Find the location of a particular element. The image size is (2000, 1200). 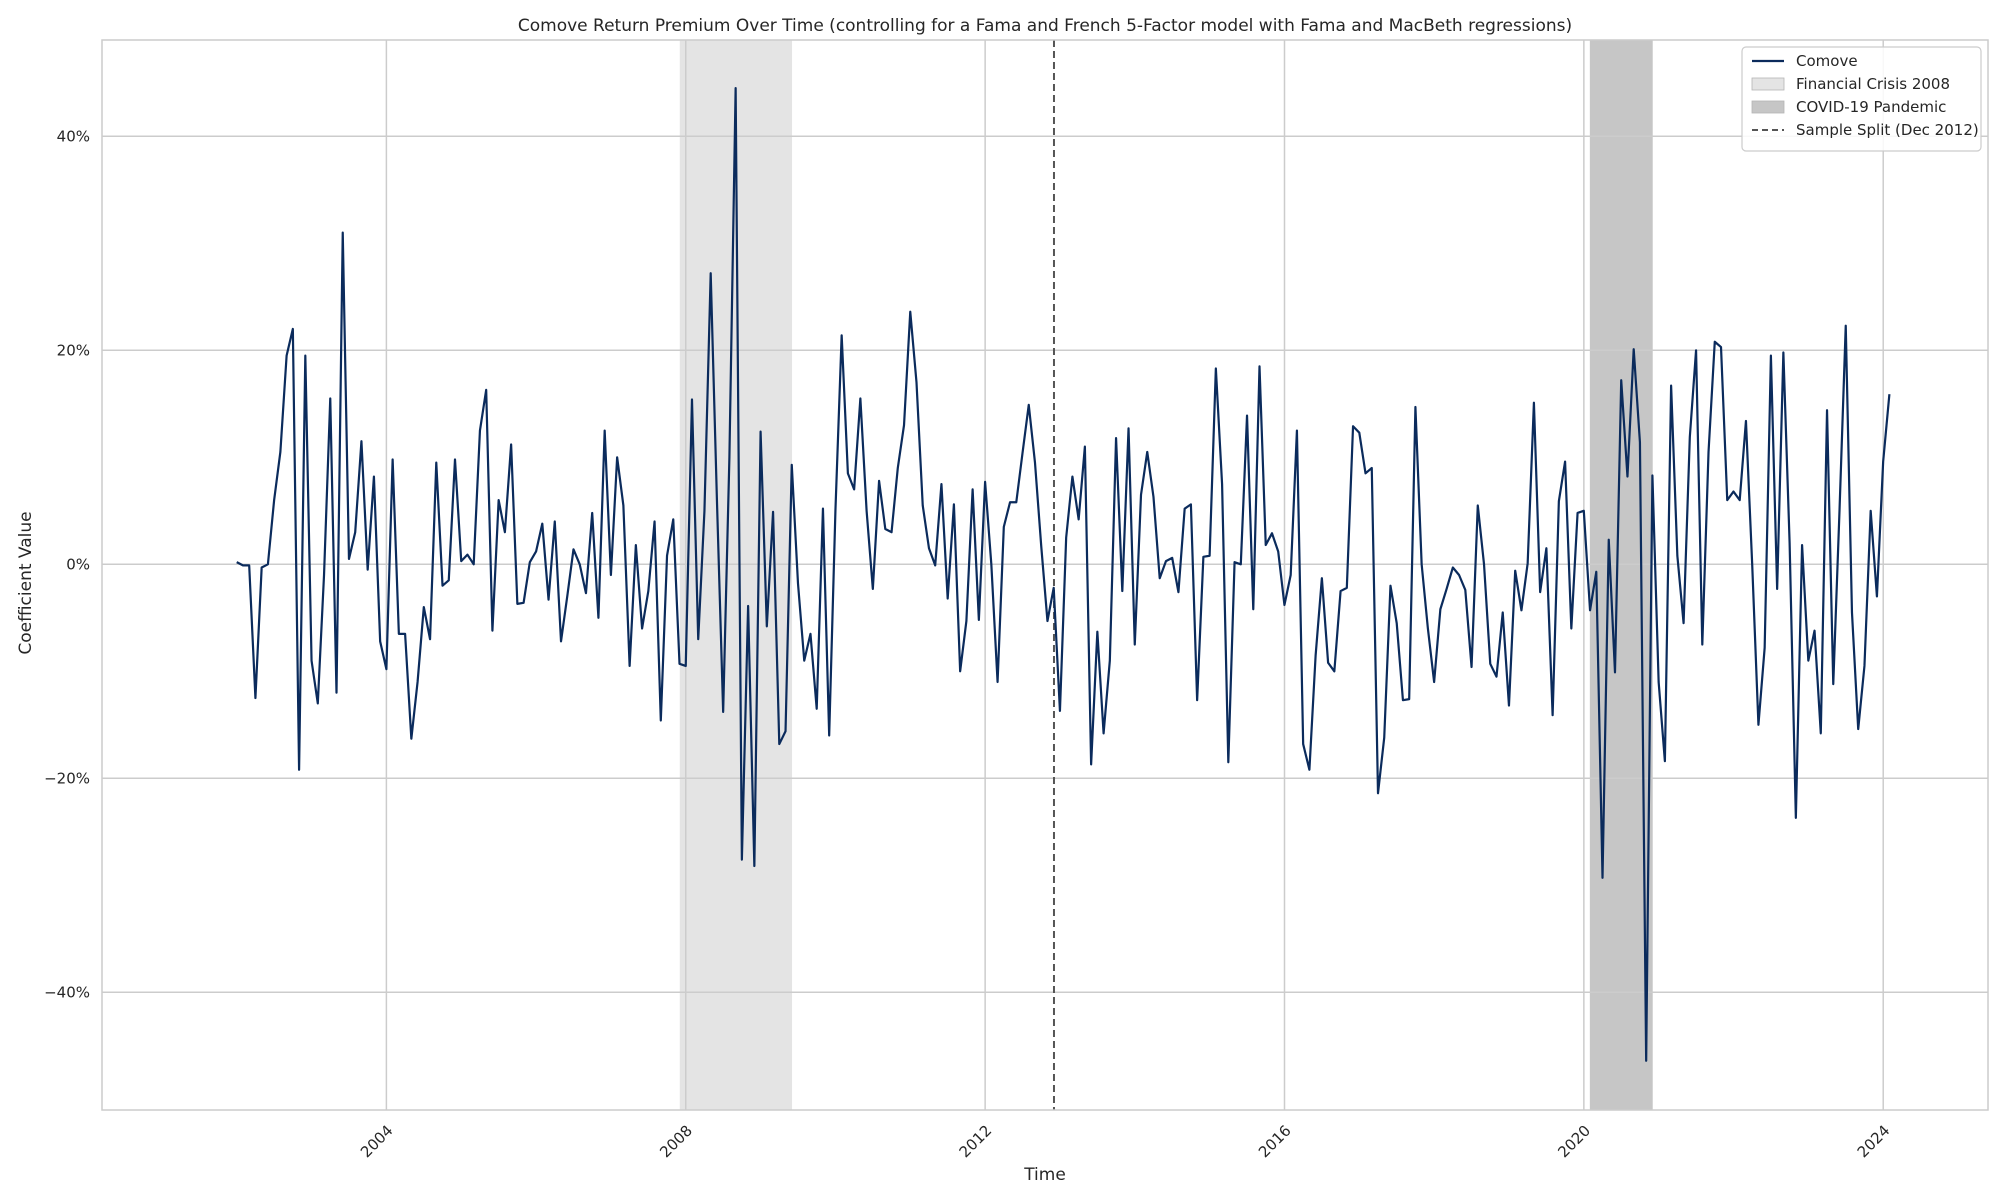

y-axis-title: Coefficient Value is located at coordinates (26, 582).